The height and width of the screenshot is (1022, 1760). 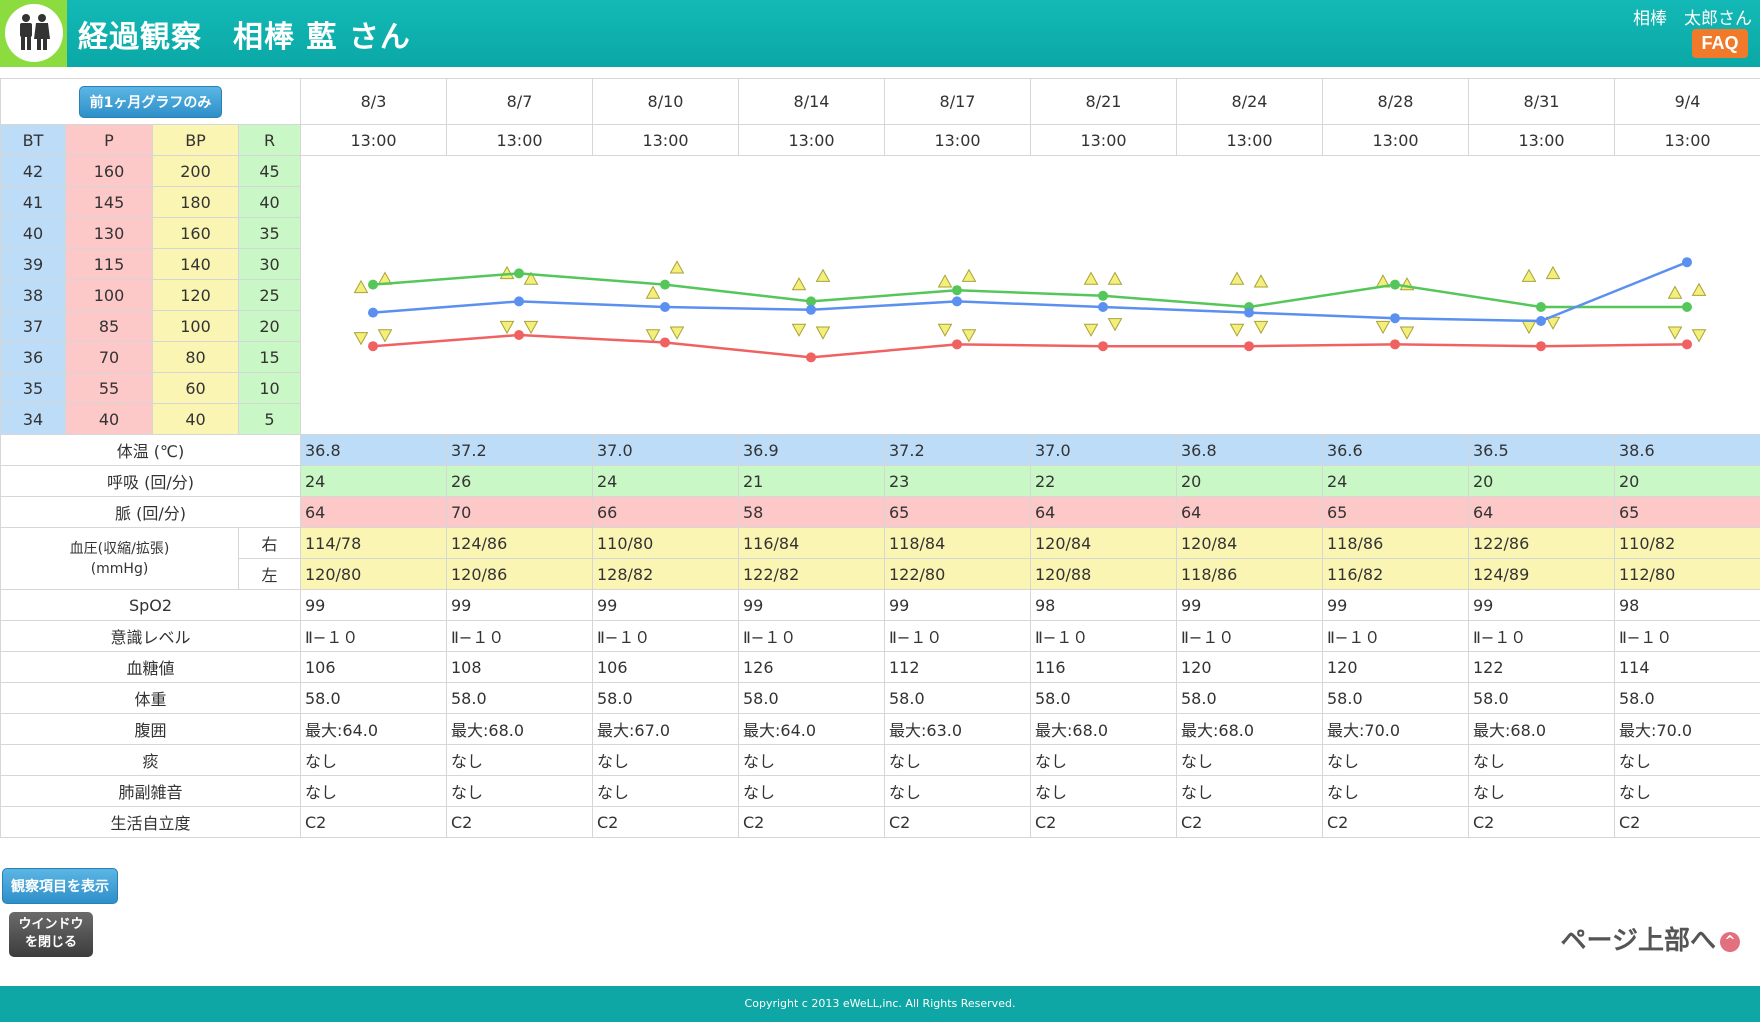 I want to click on date-header: 8/28, so click(x=1395, y=101).